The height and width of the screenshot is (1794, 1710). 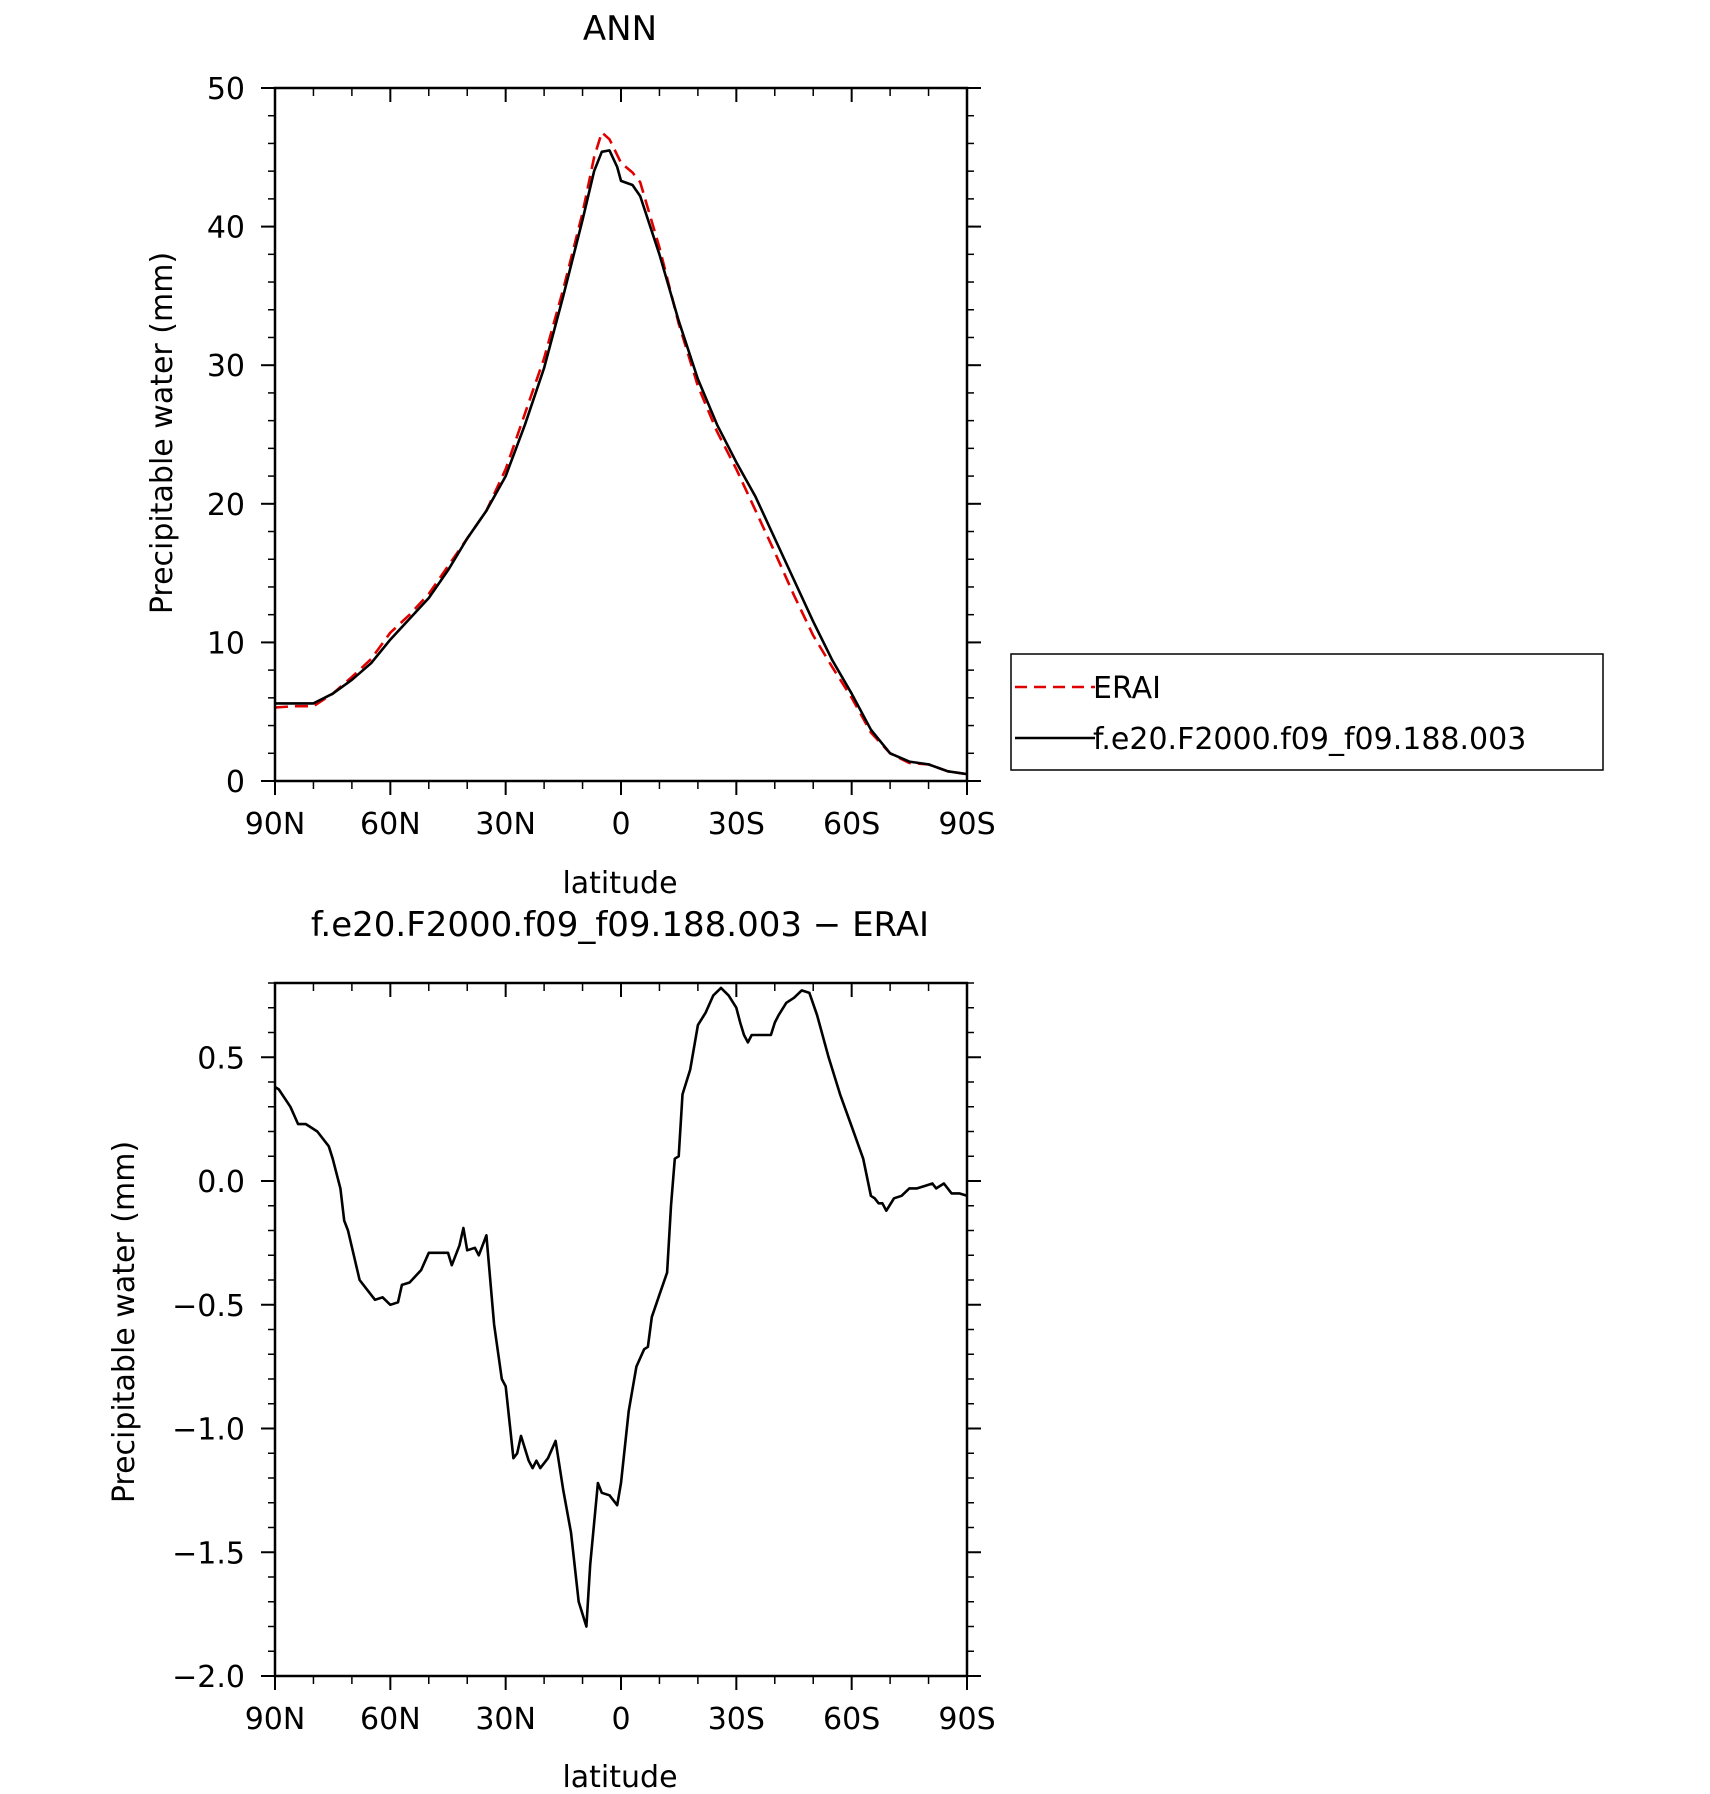 What do you see at coordinates (162, 433) in the screenshot?
I see `top-y-axis-label: Precipitable water (mm)` at bounding box center [162, 433].